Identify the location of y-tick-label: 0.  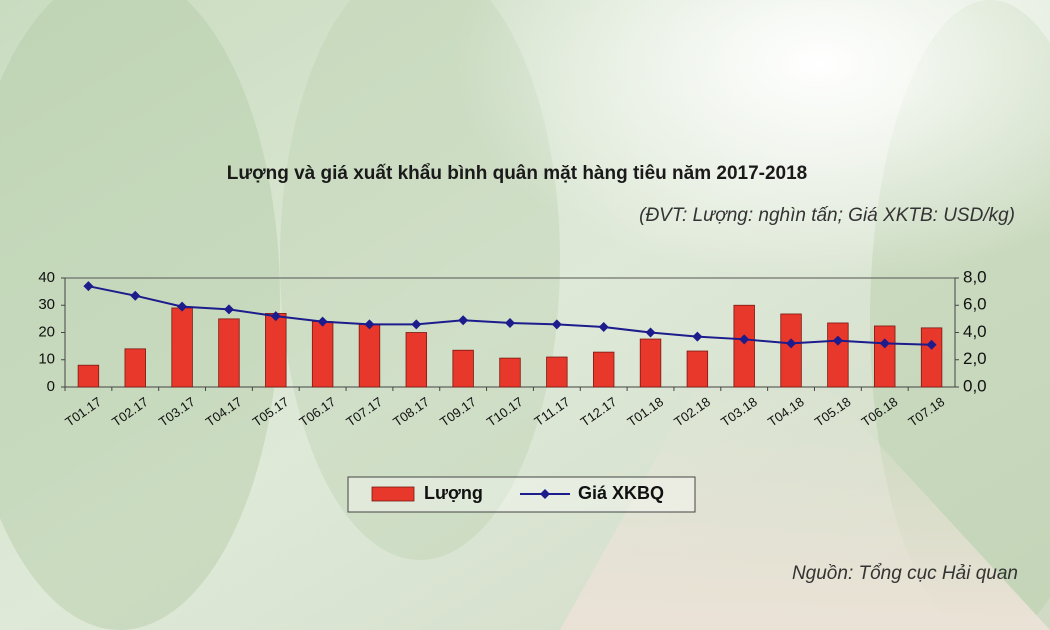
(51, 386).